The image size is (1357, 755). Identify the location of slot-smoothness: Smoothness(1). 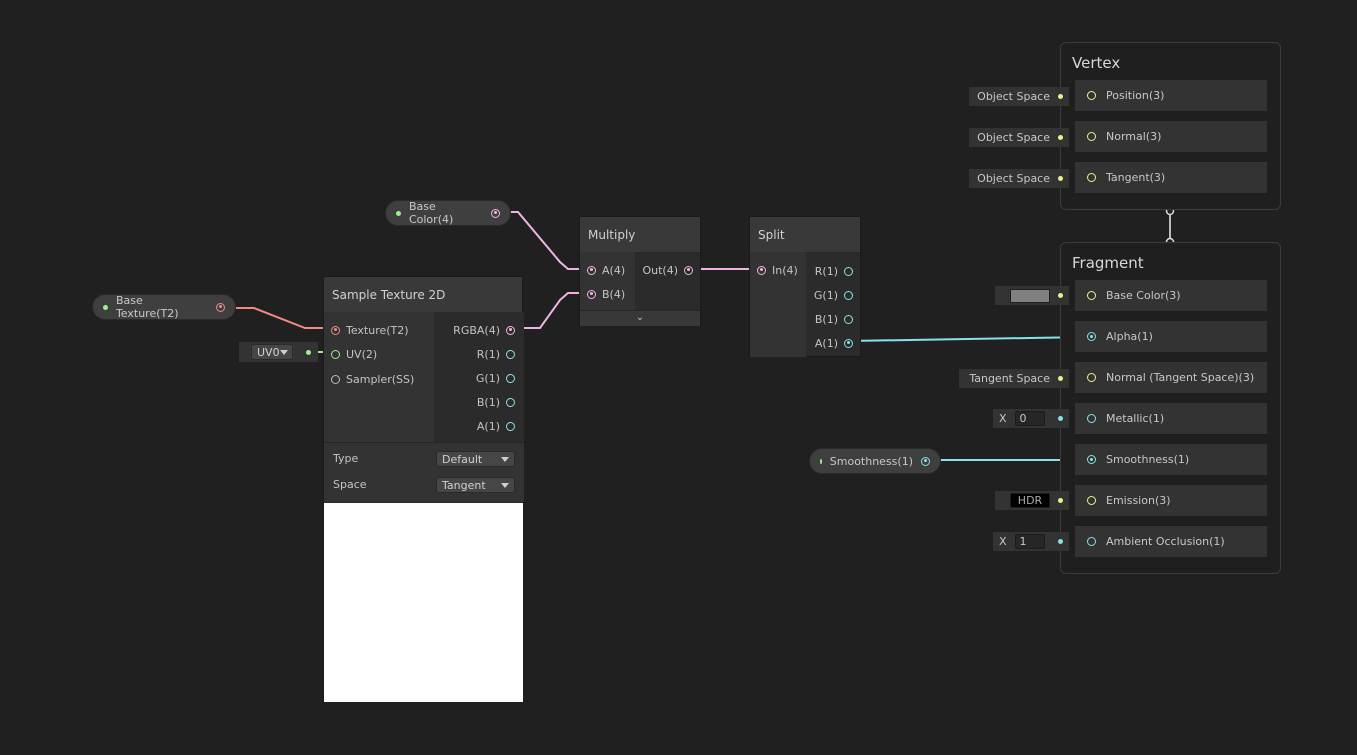
(1171, 459).